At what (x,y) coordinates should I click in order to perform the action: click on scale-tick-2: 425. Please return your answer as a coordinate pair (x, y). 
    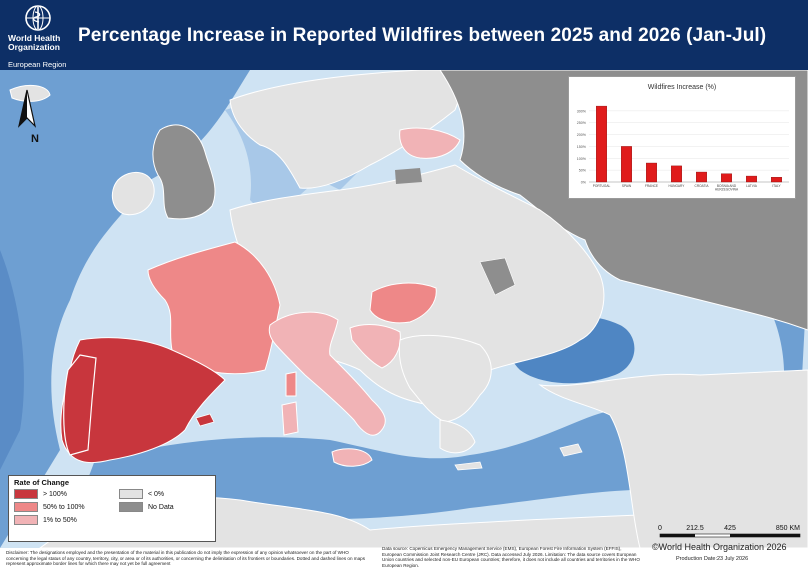
    Looking at the image, I should click on (730, 528).